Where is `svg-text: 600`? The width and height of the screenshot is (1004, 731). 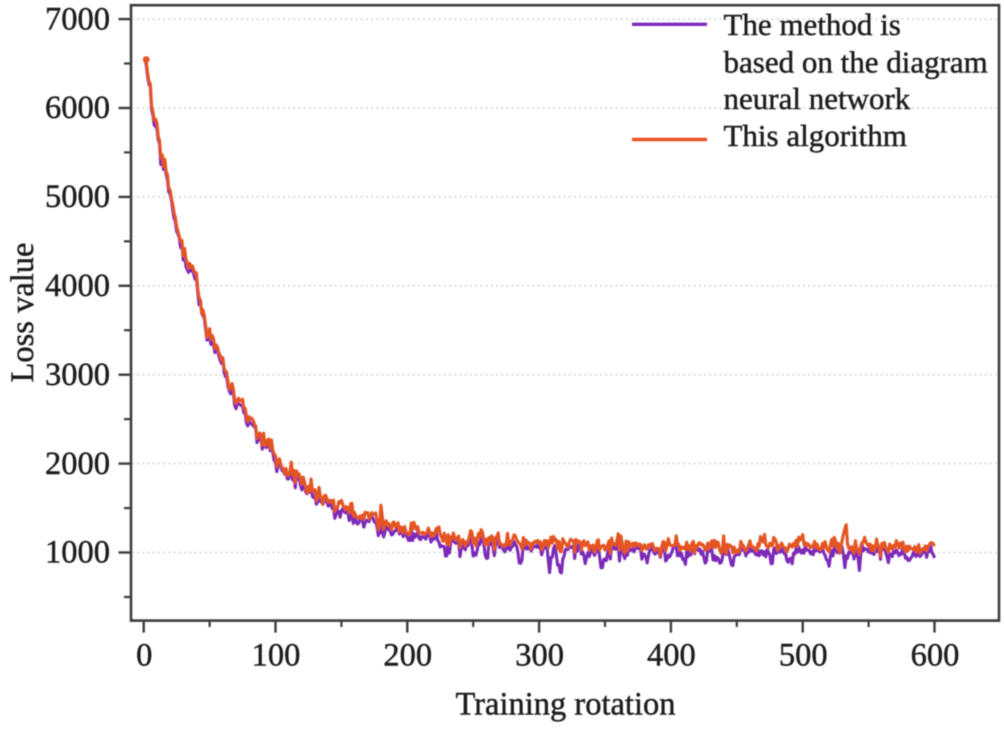 svg-text: 600 is located at coordinates (935, 656).